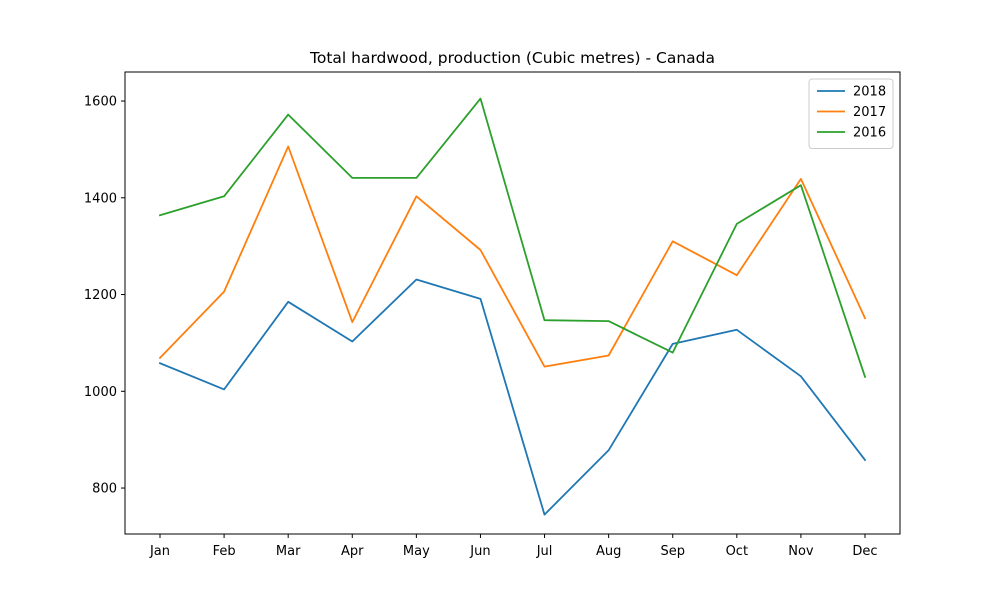 The height and width of the screenshot is (600, 1000). What do you see at coordinates (224, 551) in the screenshot?
I see `x-tick-label-feb: Feb` at bounding box center [224, 551].